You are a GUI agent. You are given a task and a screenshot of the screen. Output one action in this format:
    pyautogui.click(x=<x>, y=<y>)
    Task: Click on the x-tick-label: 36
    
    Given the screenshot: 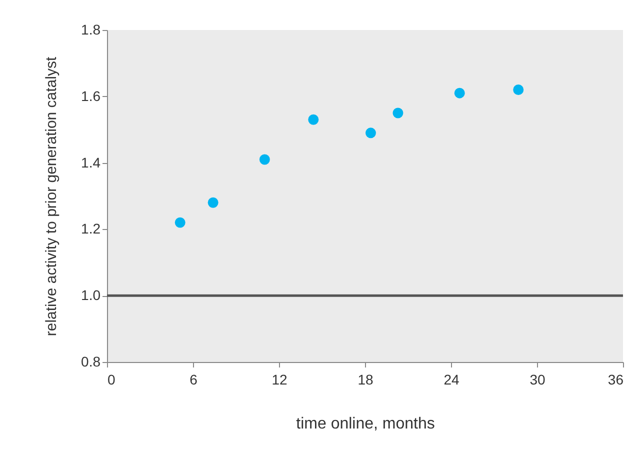 What is the action you would take?
    pyautogui.click(x=616, y=380)
    